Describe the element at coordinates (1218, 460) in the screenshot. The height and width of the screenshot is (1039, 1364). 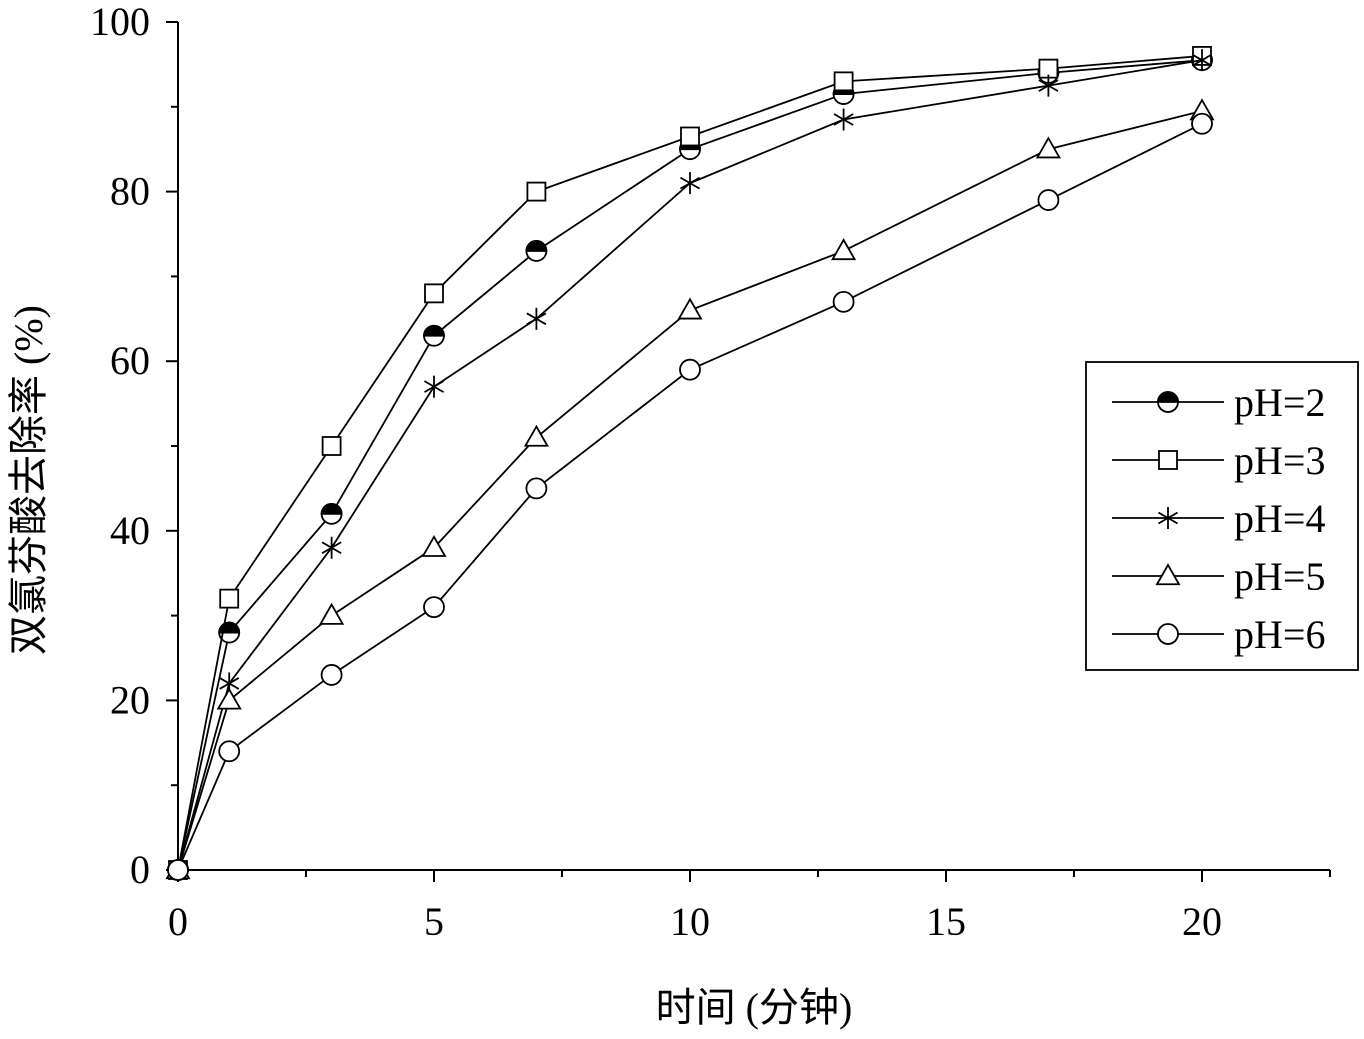
I see `legend-entry-ph-3: pH=3` at that location.